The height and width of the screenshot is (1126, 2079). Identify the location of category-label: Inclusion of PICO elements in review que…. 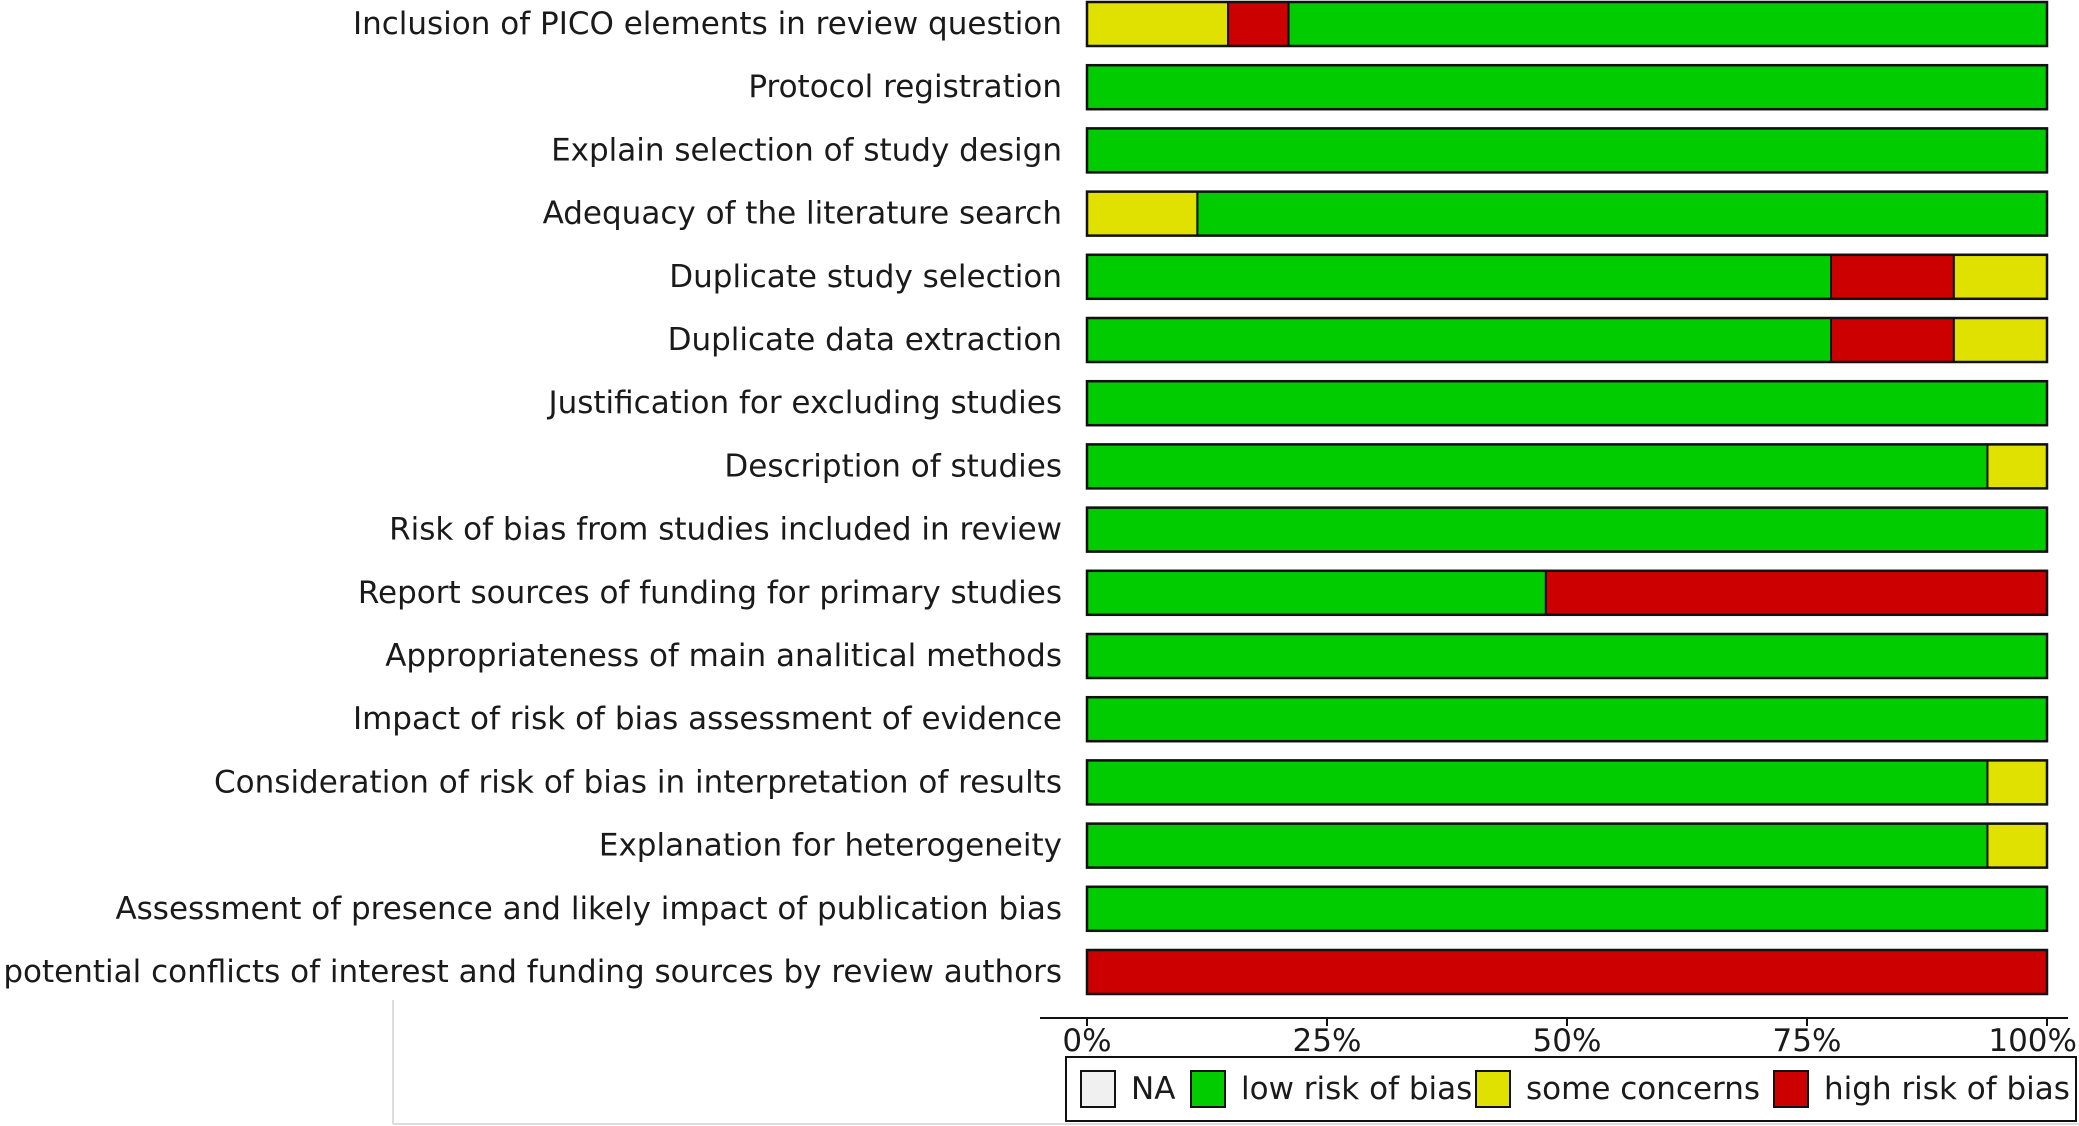
(707, 24).